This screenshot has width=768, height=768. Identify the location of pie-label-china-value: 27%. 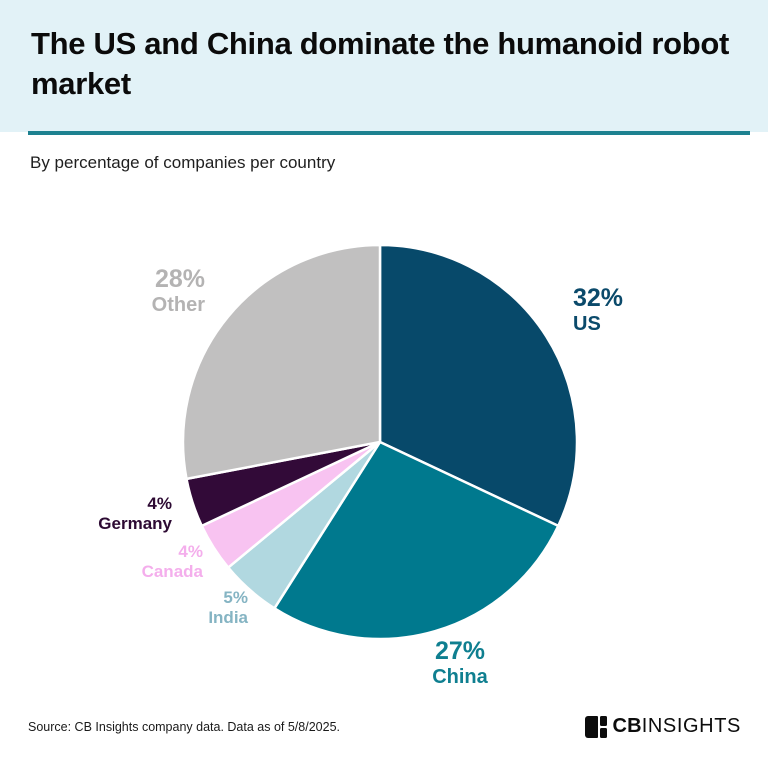
(460, 651).